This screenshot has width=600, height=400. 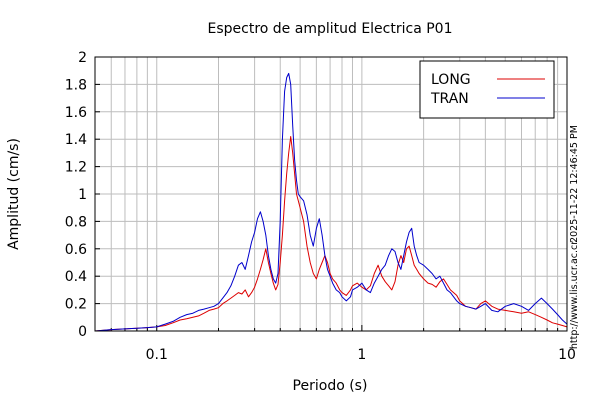 What do you see at coordinates (449, 99) in the screenshot?
I see `legend-label-tran: TRAN` at bounding box center [449, 99].